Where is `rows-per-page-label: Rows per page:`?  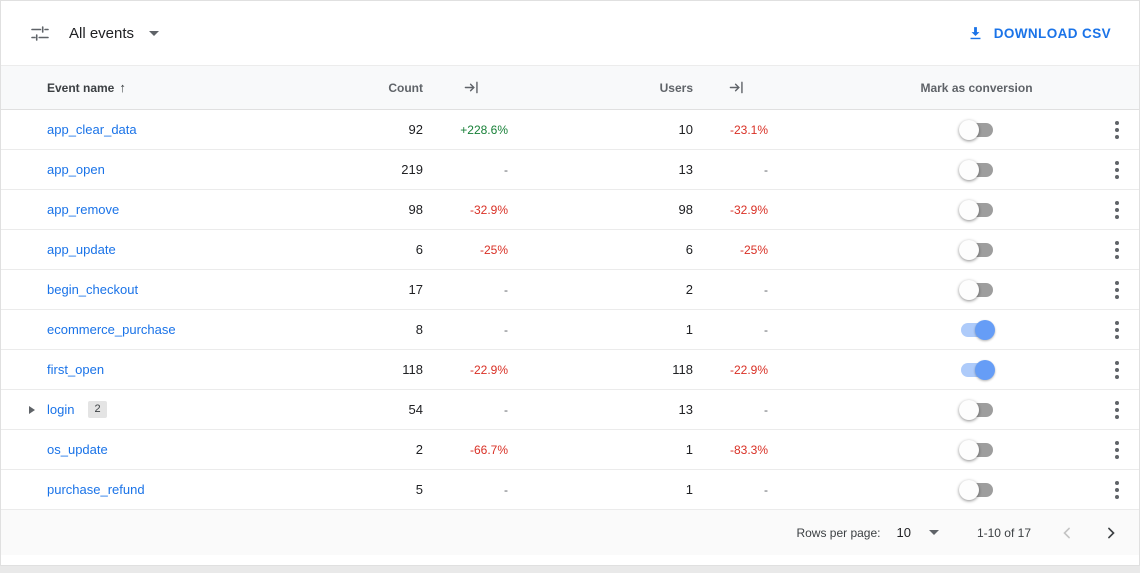
rows-per-page-label: Rows per page: is located at coordinates (838, 532).